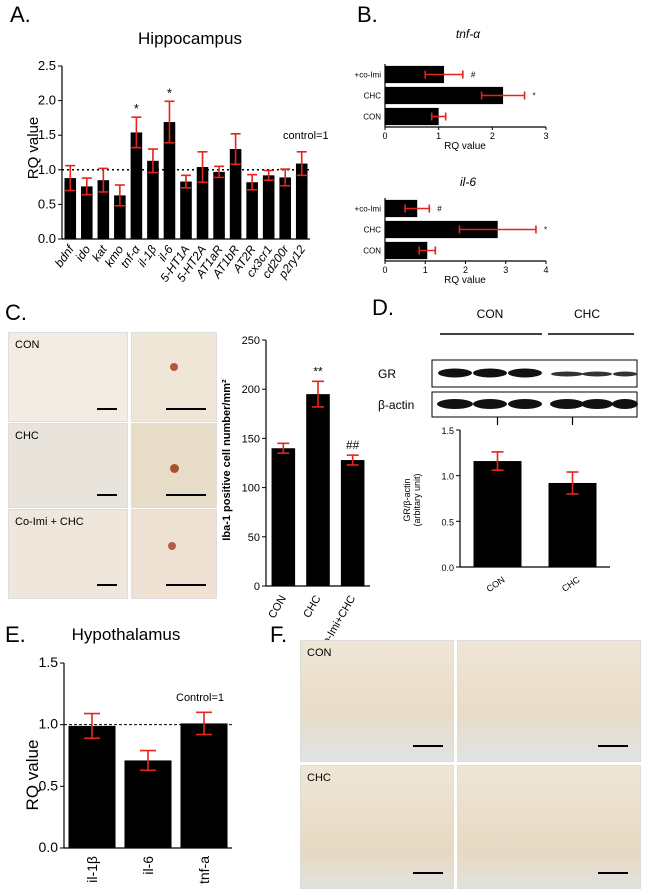  Describe the element at coordinates (251, 439) in the screenshot. I see `y-tick-label: 150` at that location.